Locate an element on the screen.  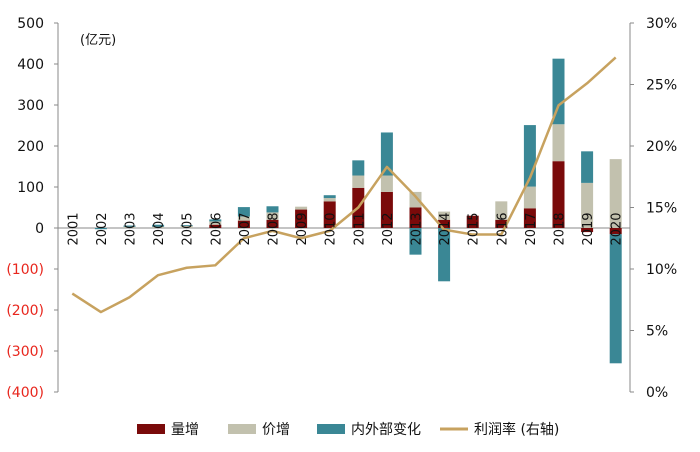
left-tick-label: 0 is located at coordinates (39, 229).